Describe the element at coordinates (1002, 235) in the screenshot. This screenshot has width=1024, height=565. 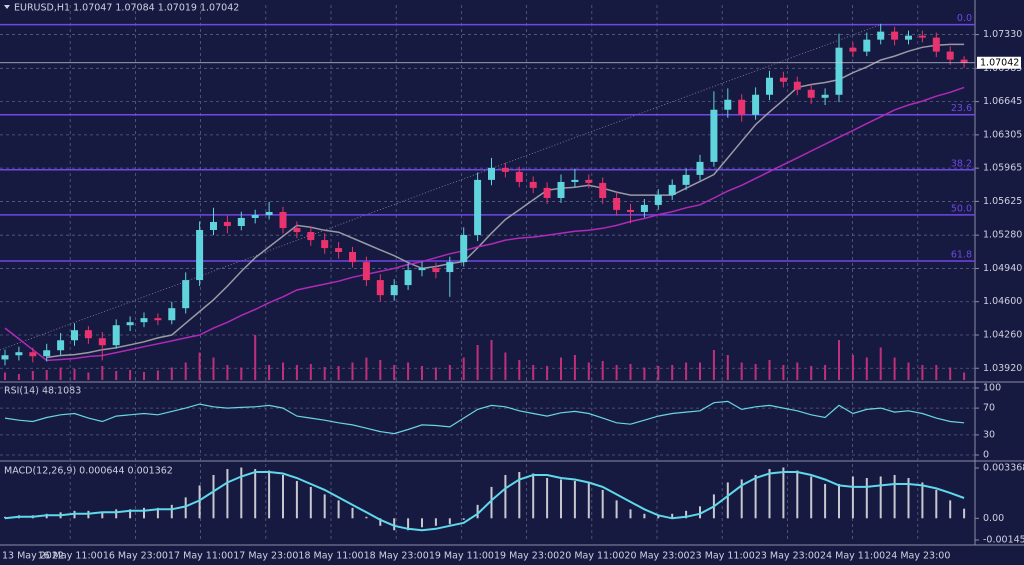
I see `y-tick-label: 1.05280` at that location.